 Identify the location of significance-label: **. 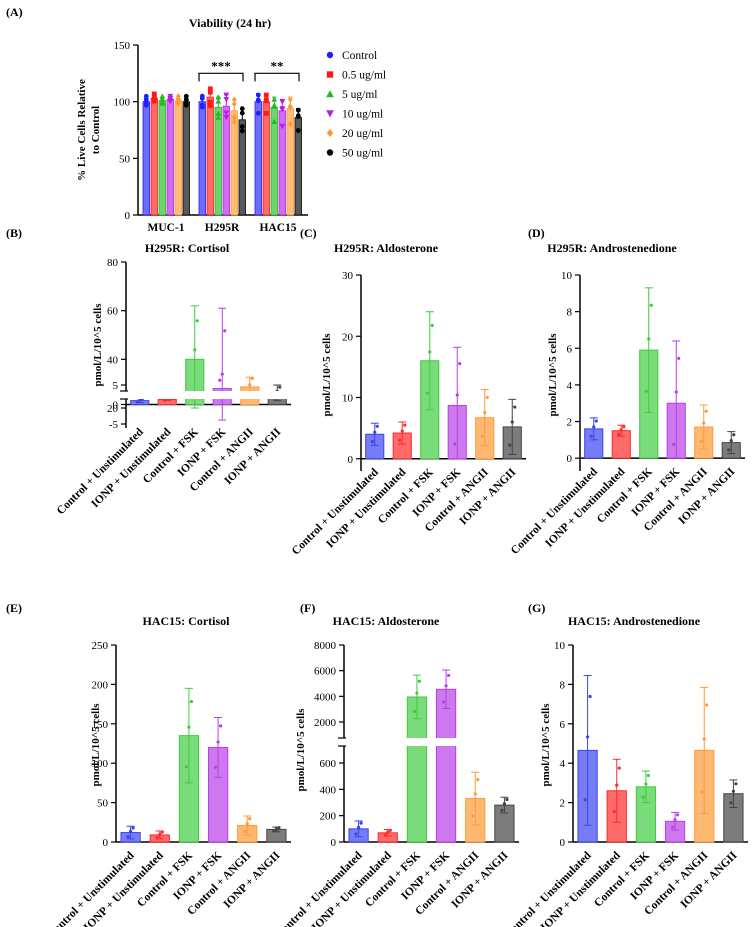
(277, 65).